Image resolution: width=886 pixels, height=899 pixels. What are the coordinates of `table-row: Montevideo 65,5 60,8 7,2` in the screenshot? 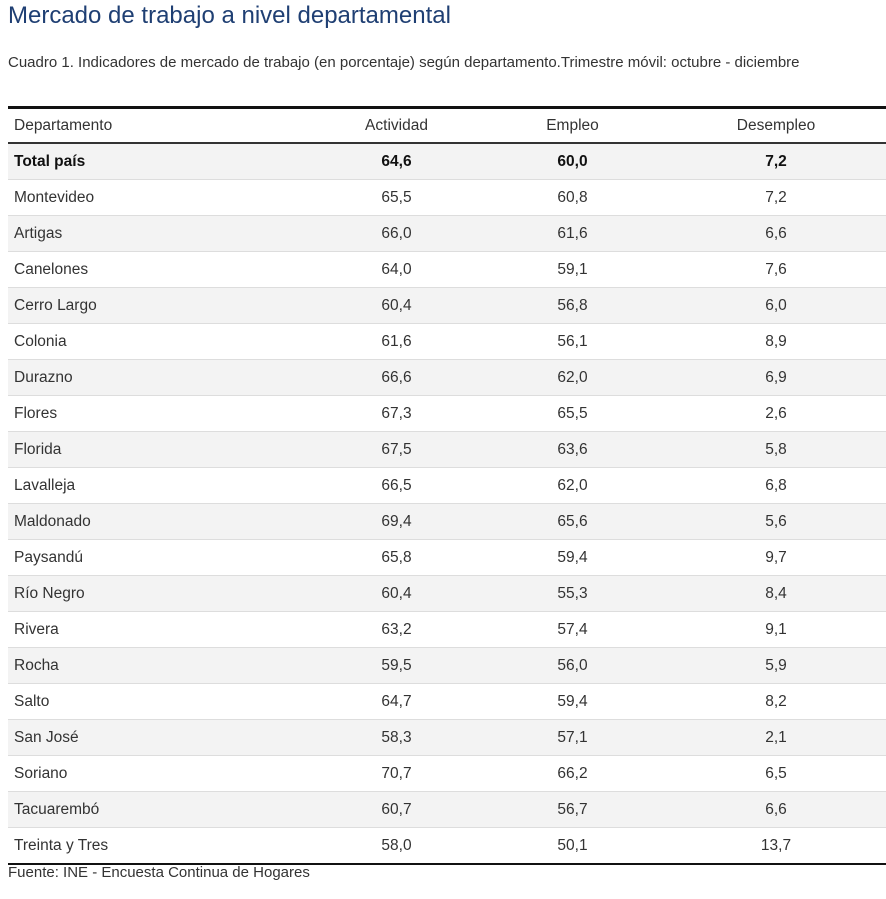 It's located at (447, 197).